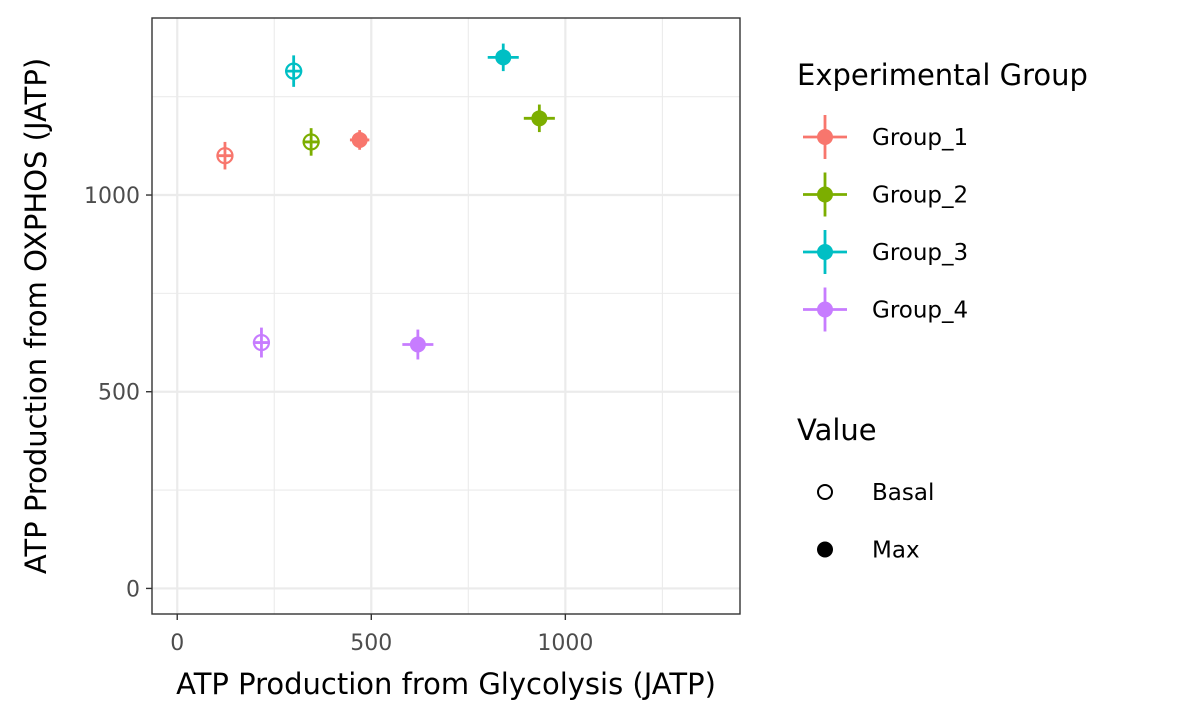 The height and width of the screenshot is (720, 1200). I want to click on legend-label: Group_3, so click(920, 253).